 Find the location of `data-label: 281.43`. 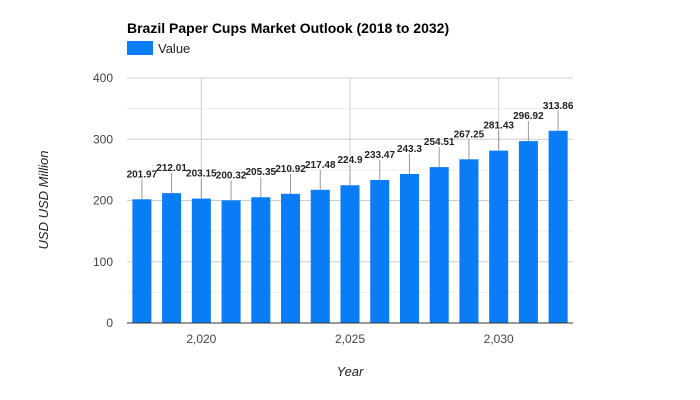

data-label: 281.43 is located at coordinates (498, 126).